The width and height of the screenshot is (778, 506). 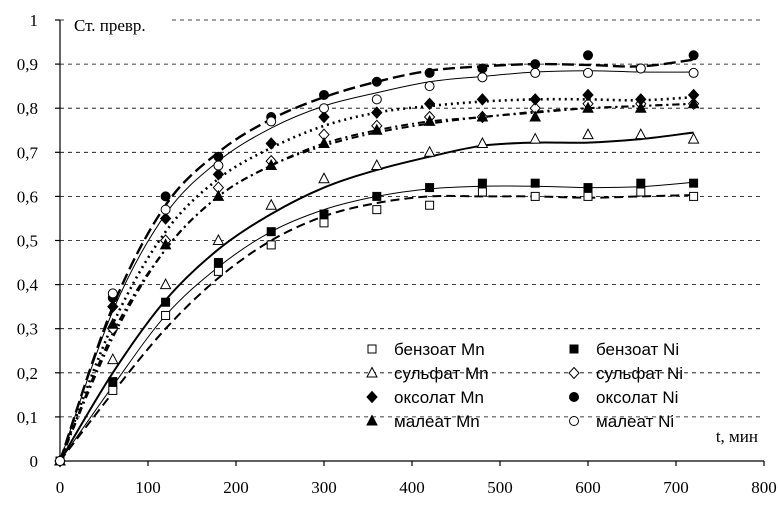 I want to click on x-tick-label: 400, so click(x=412, y=487).